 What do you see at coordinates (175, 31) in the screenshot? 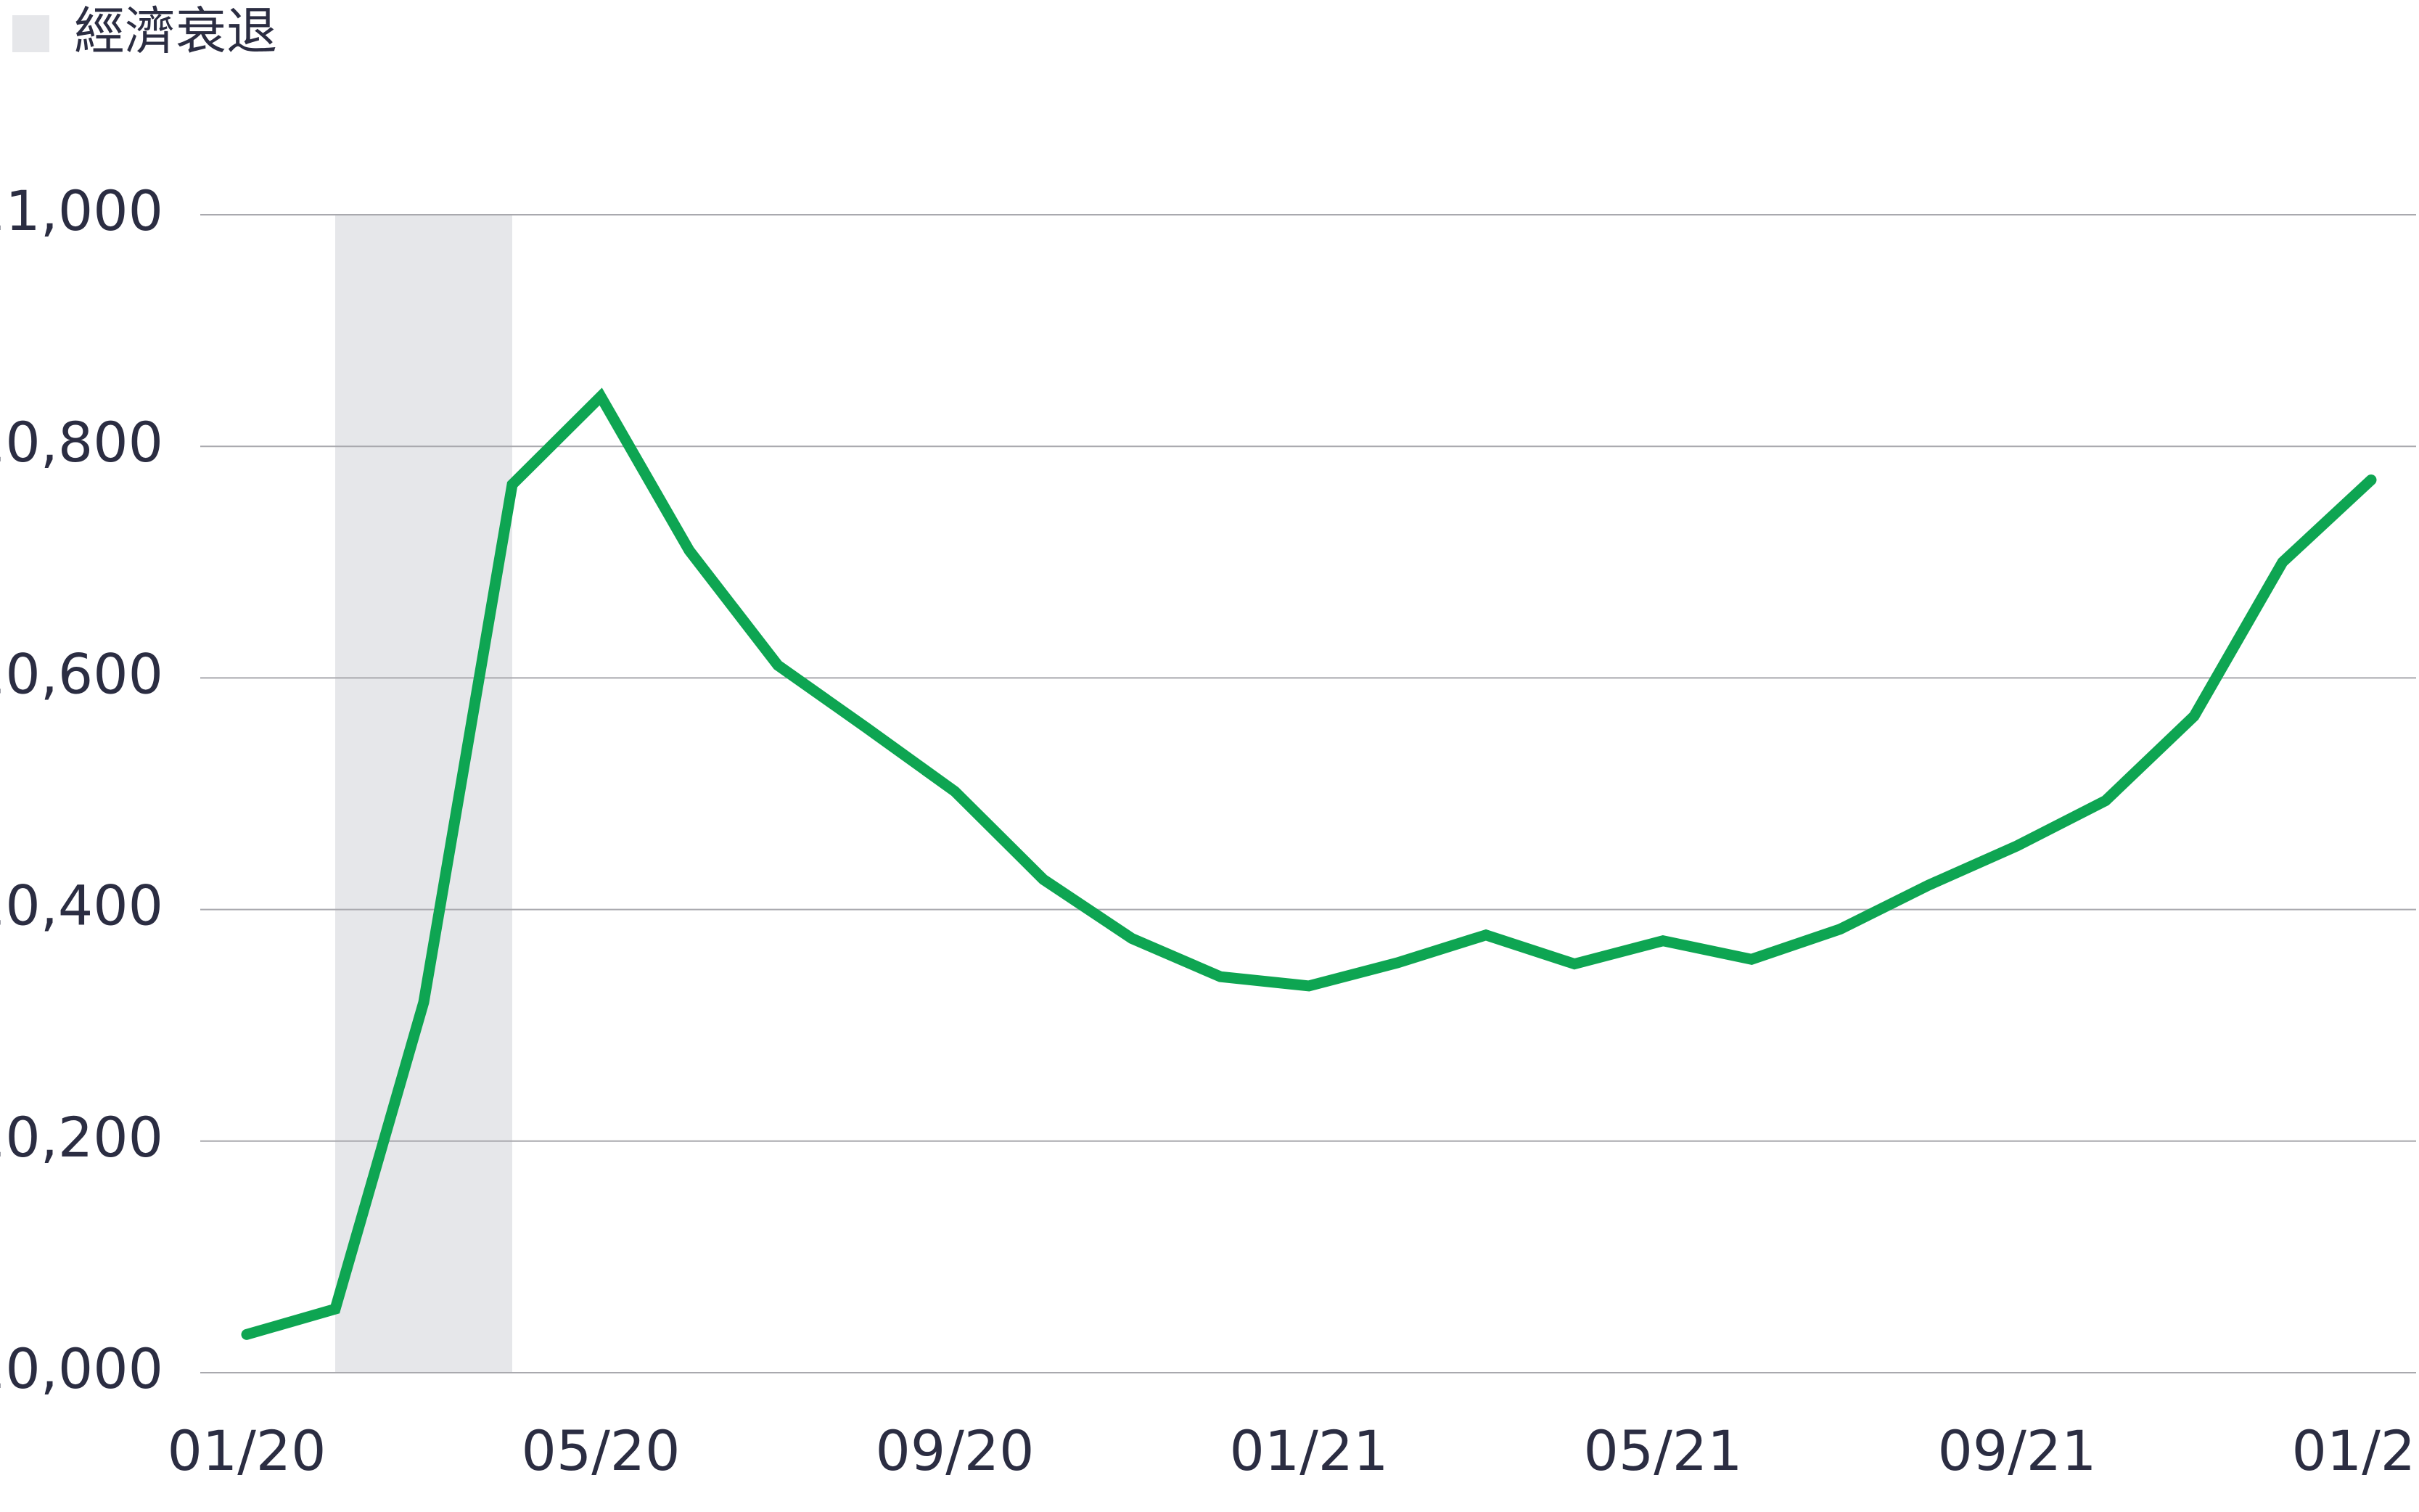
I see `legend-label: 經濟衰退` at bounding box center [175, 31].